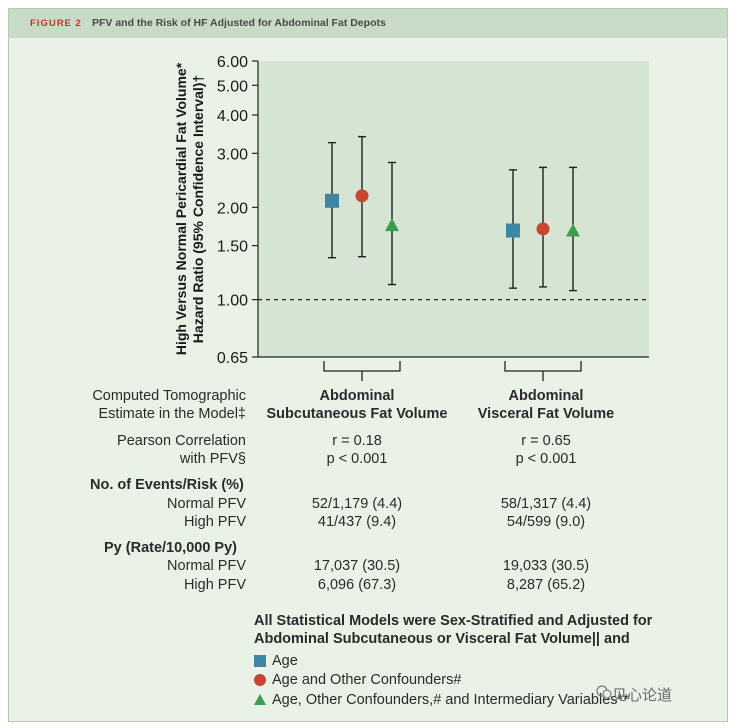 The height and width of the screenshot is (728, 738). Describe the element at coordinates (169, 396) in the screenshot. I see `ct-estimate-label-1: Computed Tomographic` at that location.